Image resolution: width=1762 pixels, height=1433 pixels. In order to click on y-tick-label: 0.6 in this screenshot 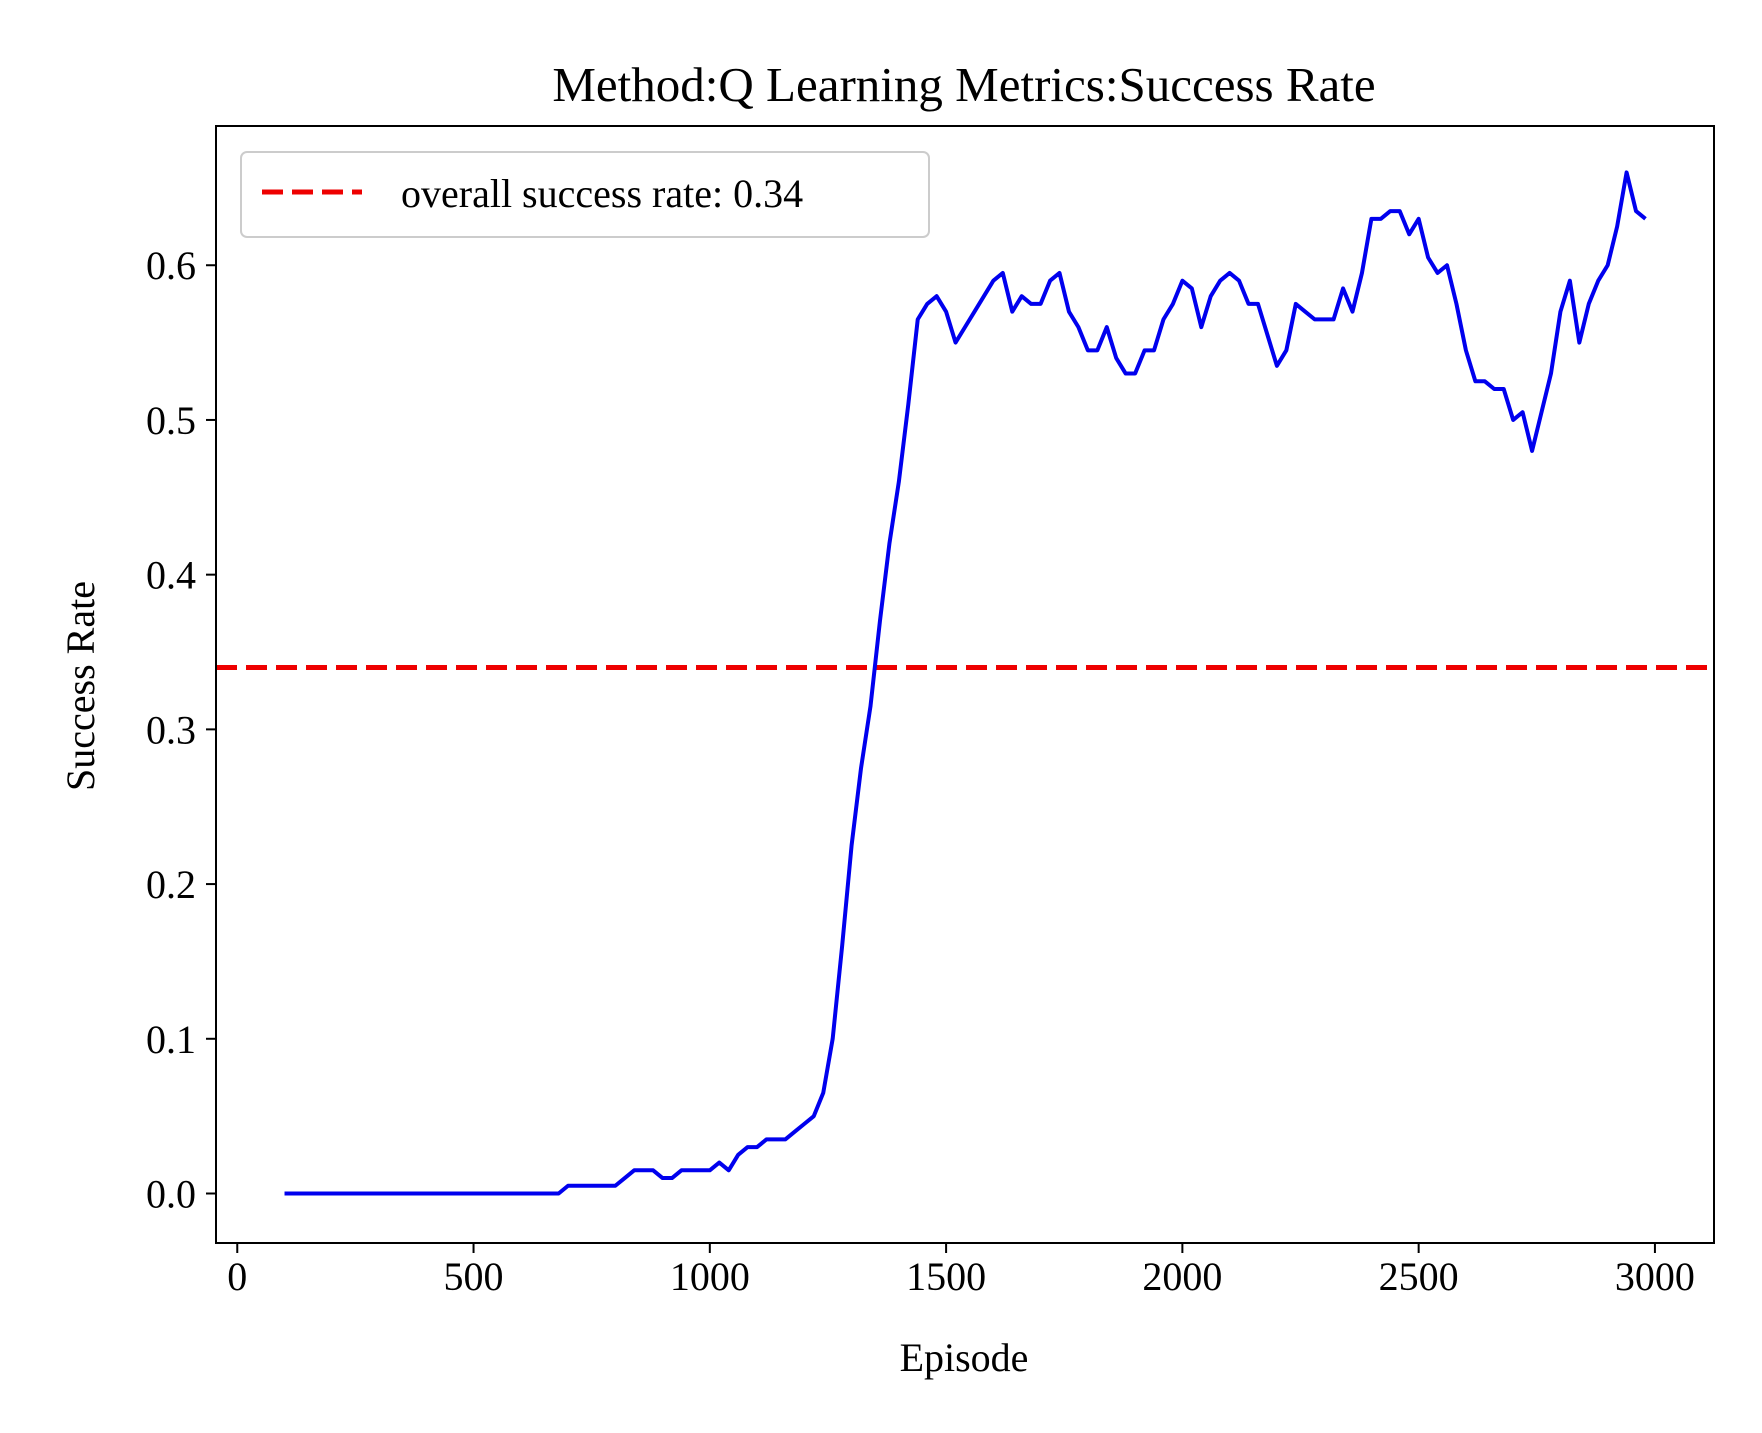, I will do `click(171, 265)`.